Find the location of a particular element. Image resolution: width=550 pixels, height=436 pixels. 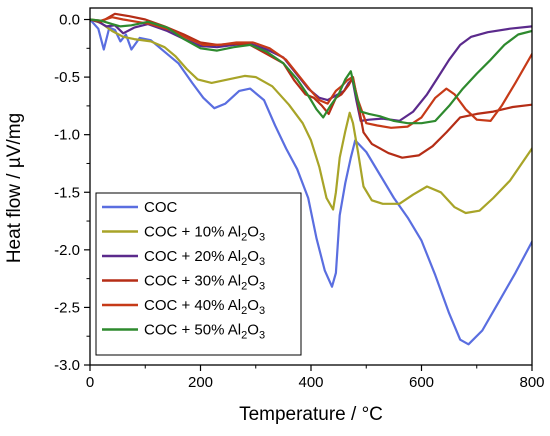

y-tick-label: -1.5 is located at coordinates (67, 192).